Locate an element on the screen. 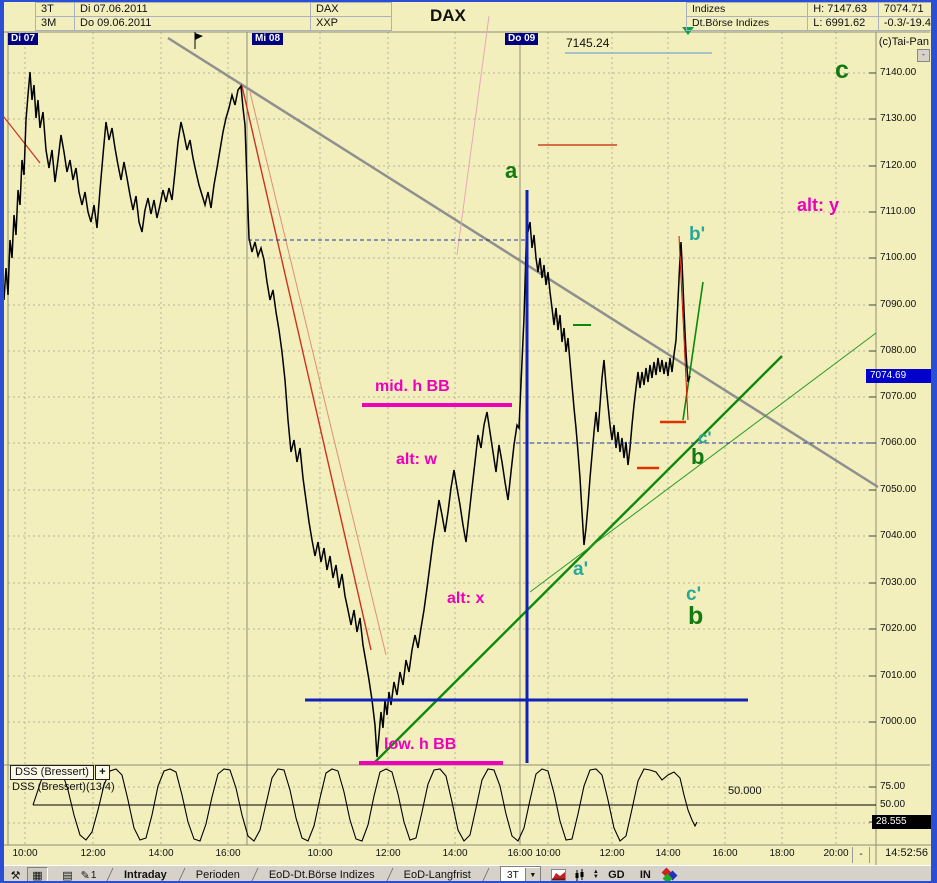 The height and width of the screenshot is (883, 937). dss-series is located at coordinates (365, 805).